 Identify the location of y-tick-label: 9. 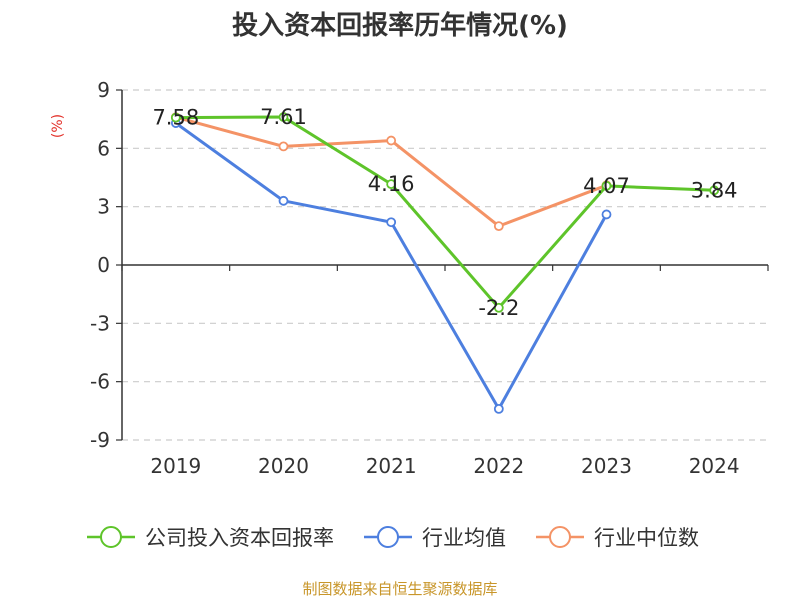
(103, 90).